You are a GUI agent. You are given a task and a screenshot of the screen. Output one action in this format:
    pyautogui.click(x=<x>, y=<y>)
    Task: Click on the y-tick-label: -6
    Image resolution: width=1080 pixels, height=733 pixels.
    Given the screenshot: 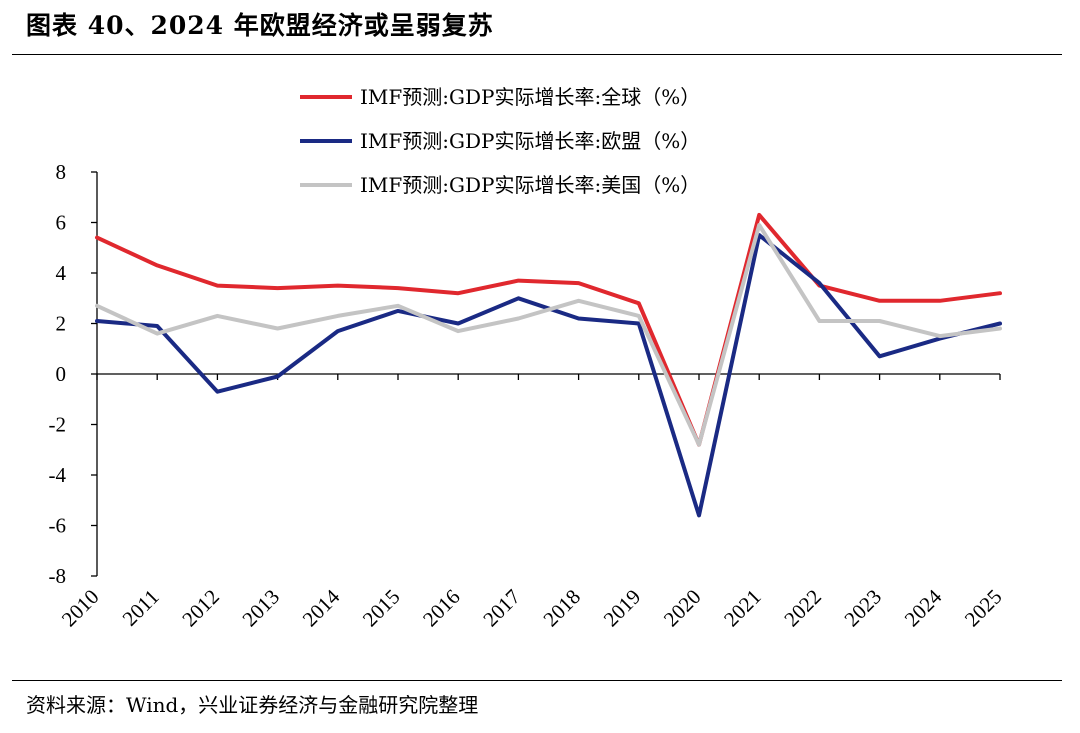 What is the action you would take?
    pyautogui.click(x=58, y=526)
    